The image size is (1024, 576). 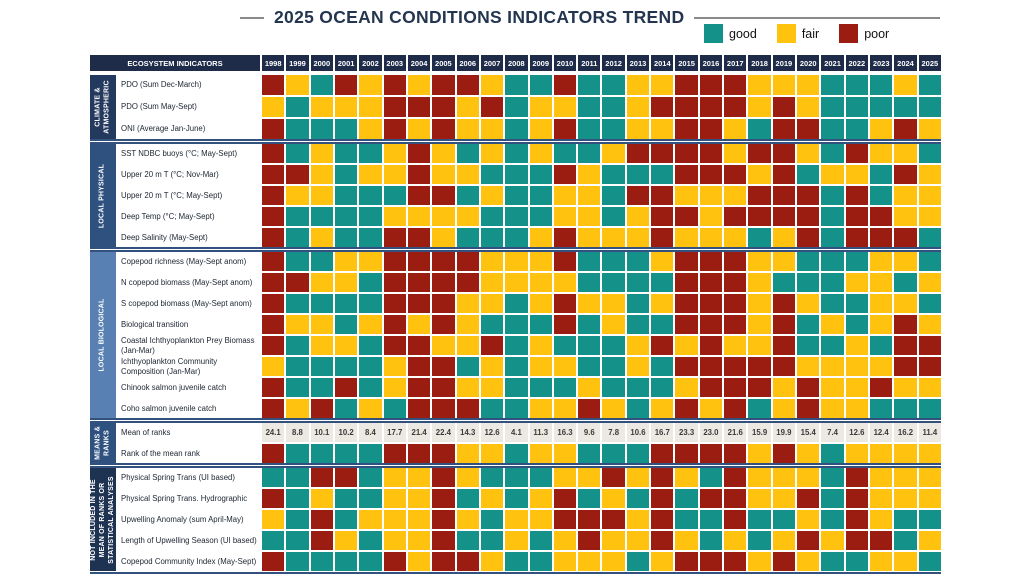 What do you see at coordinates (565, 153) in the screenshot?
I see `heatmap-cell-2010-good` at bounding box center [565, 153].